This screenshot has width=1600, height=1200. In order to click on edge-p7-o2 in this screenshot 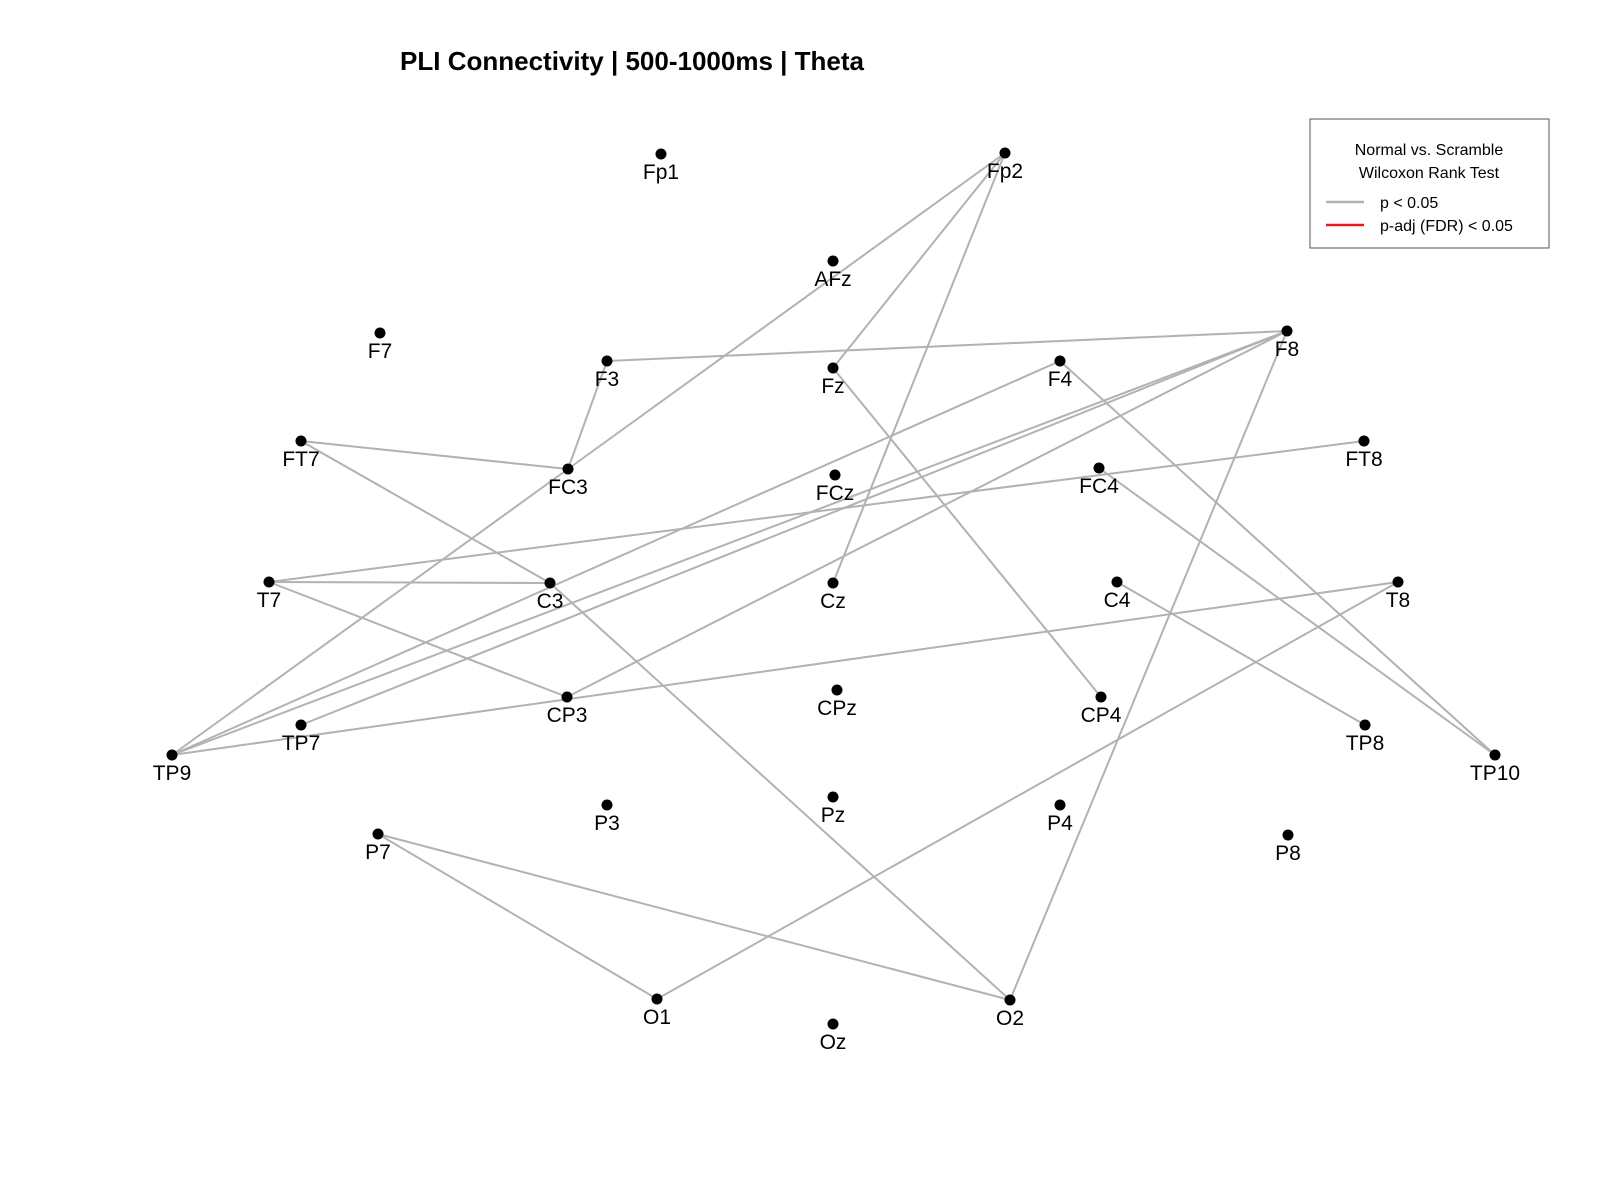, I will do `click(694, 917)`.